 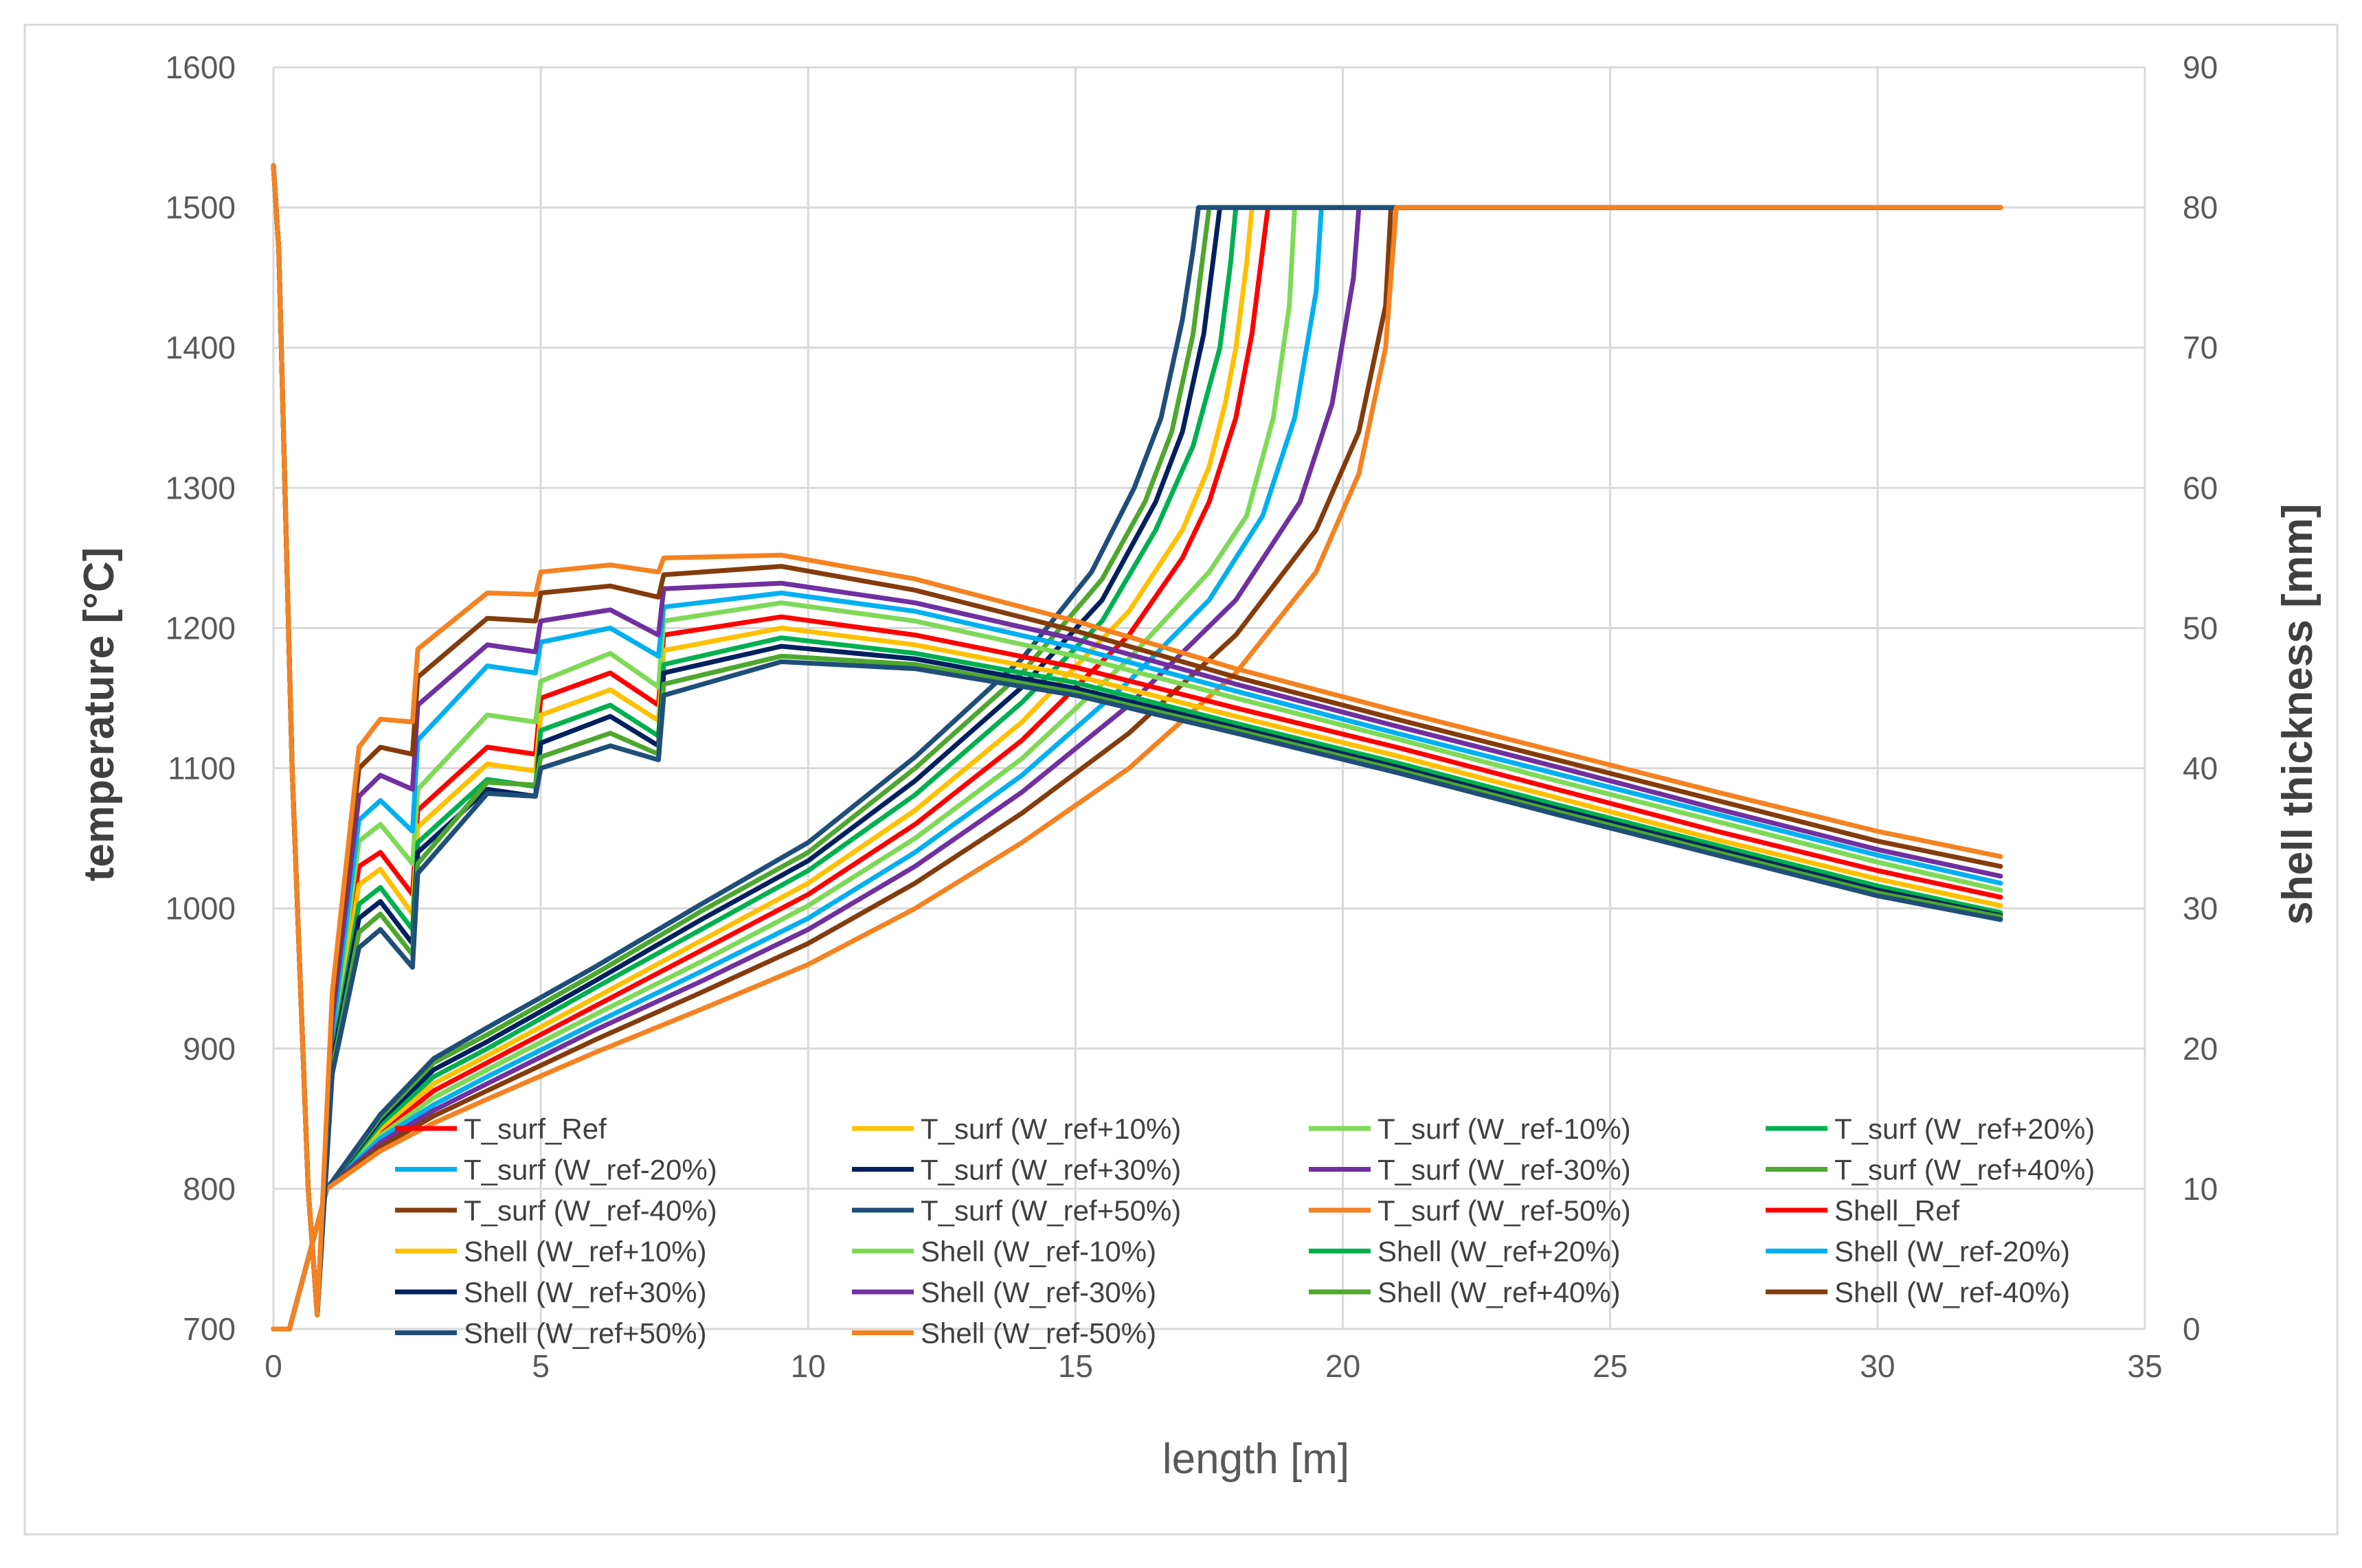 I want to click on y-tick-label: 1200, so click(x=201, y=628).